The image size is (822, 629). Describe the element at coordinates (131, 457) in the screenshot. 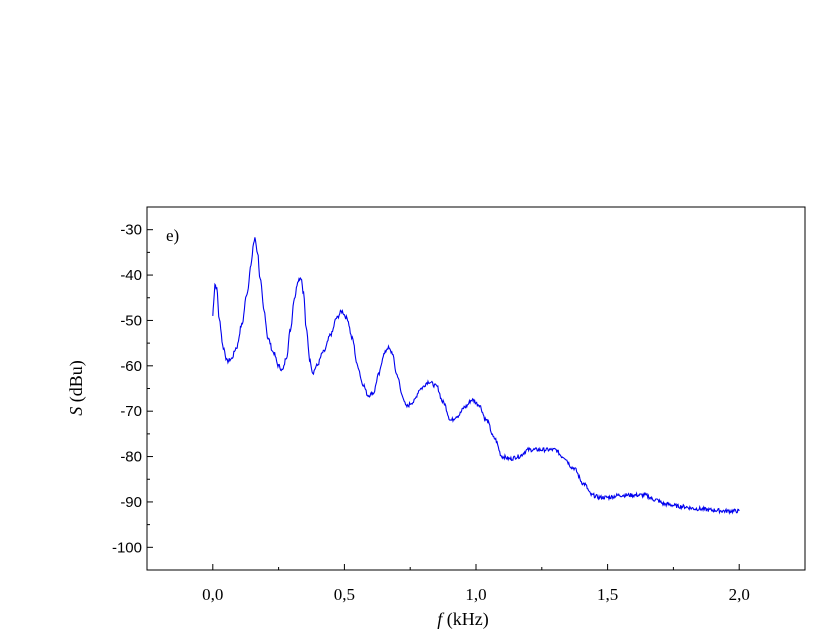

I see `y-tick-label: -80` at that location.